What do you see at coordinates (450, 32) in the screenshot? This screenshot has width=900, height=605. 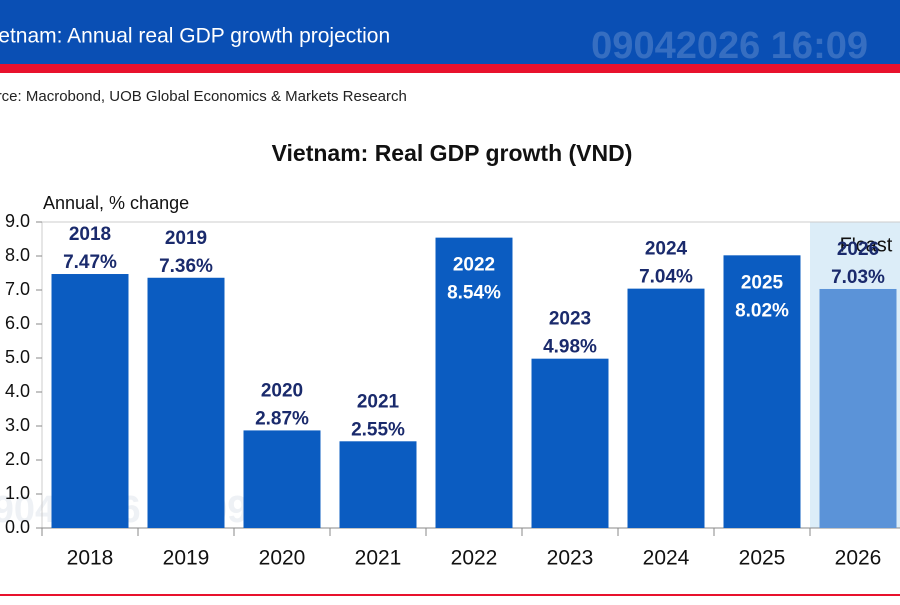 I see `header-bar` at bounding box center [450, 32].